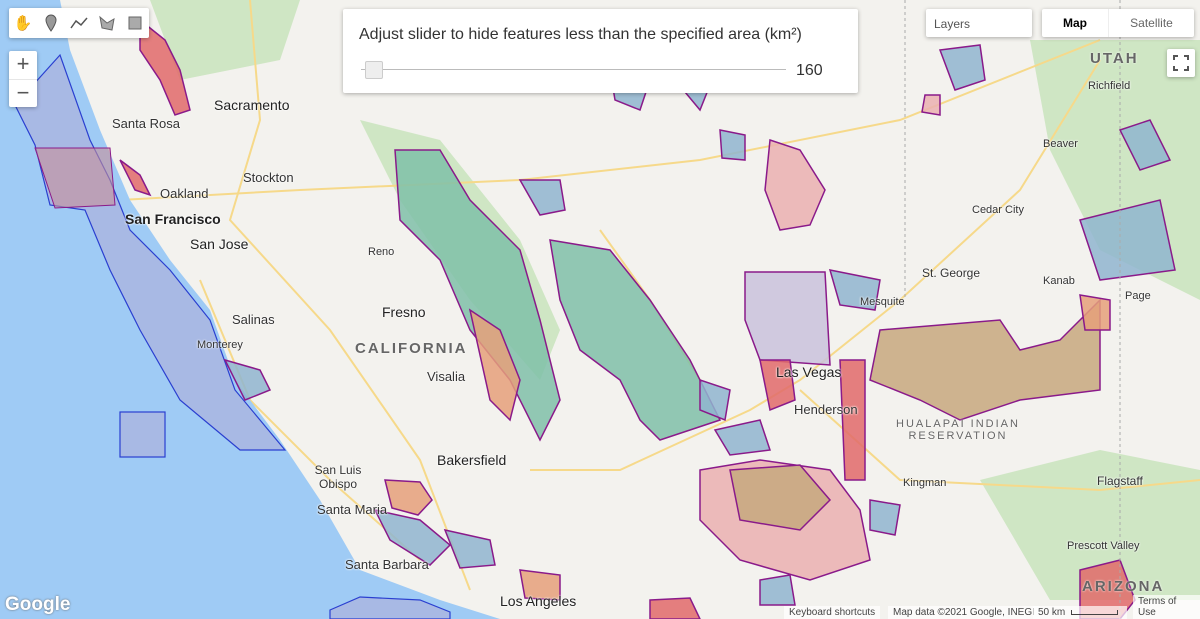  I want to click on city-label: Salinas, so click(253, 319).